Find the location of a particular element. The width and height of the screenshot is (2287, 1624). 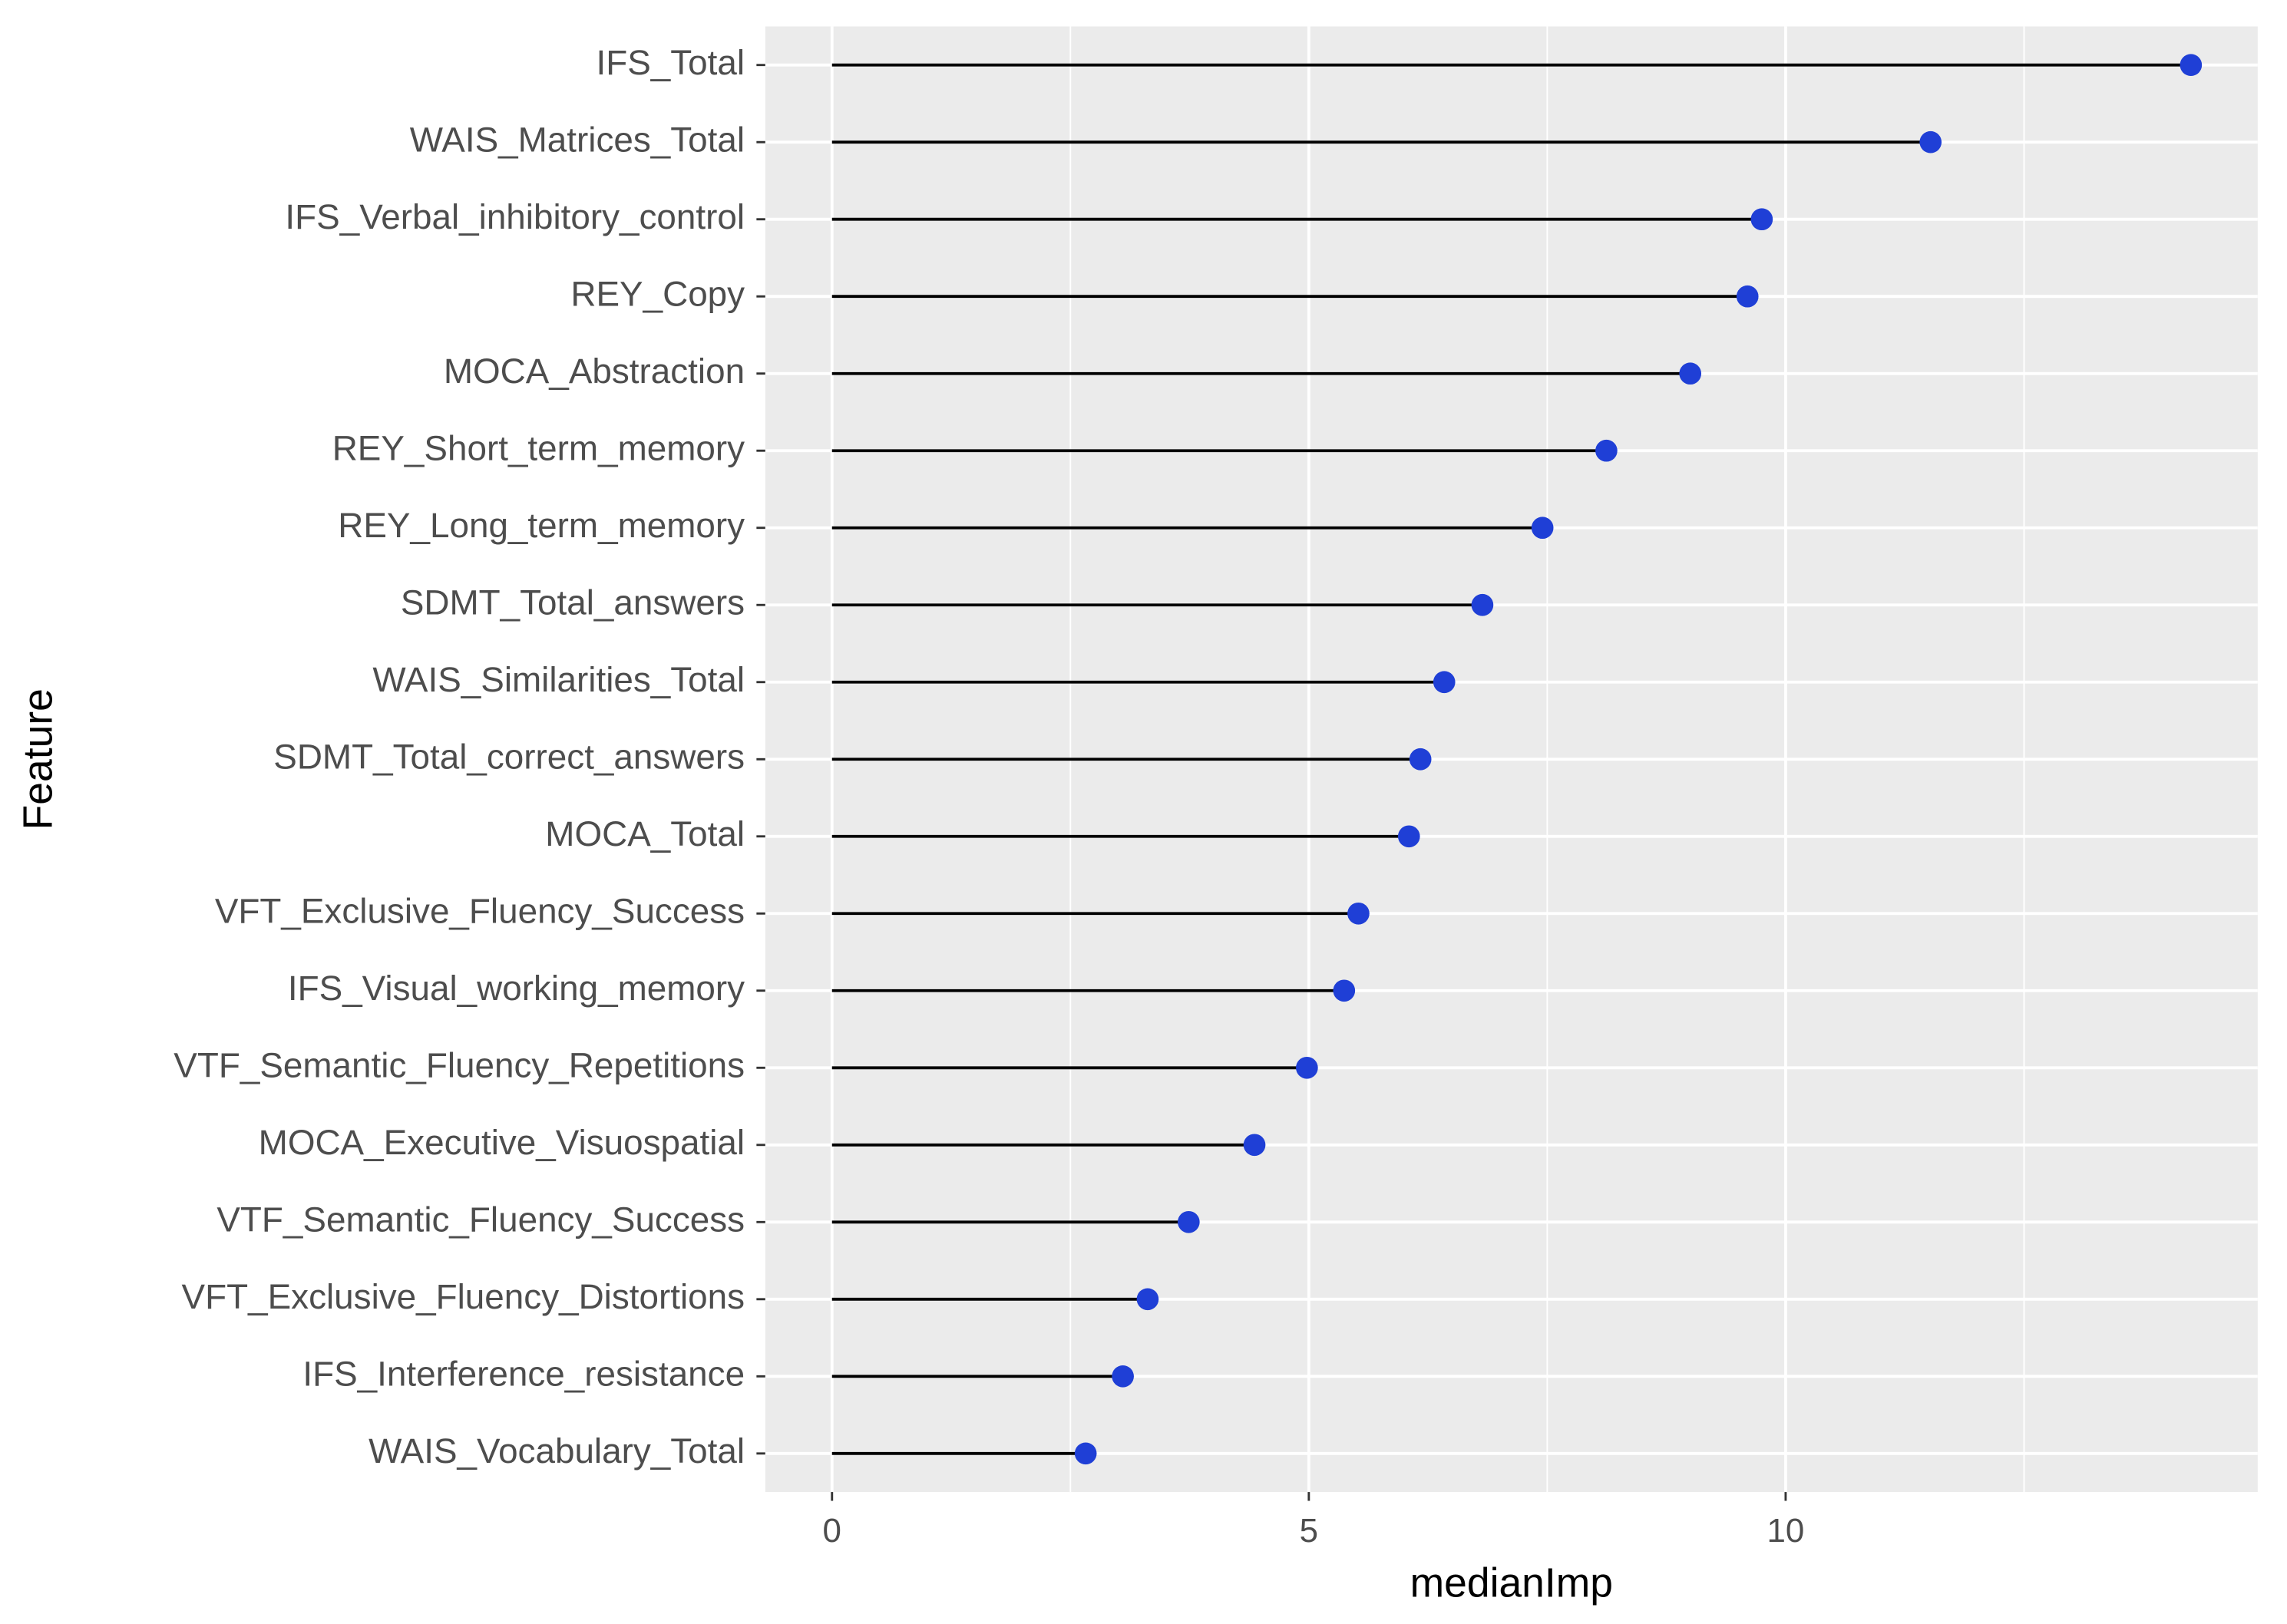

y-tick-label: WAIS_Vocabulary_Total is located at coordinates (556, 1451).